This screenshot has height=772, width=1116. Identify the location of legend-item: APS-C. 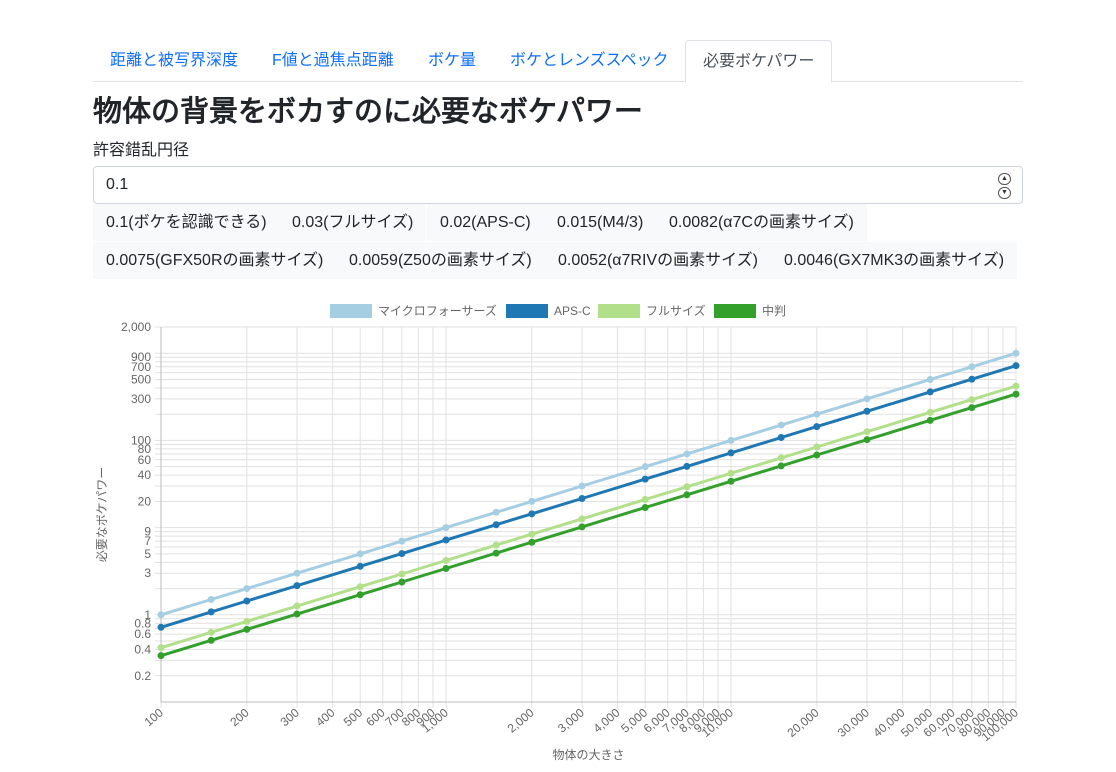
(548, 311).